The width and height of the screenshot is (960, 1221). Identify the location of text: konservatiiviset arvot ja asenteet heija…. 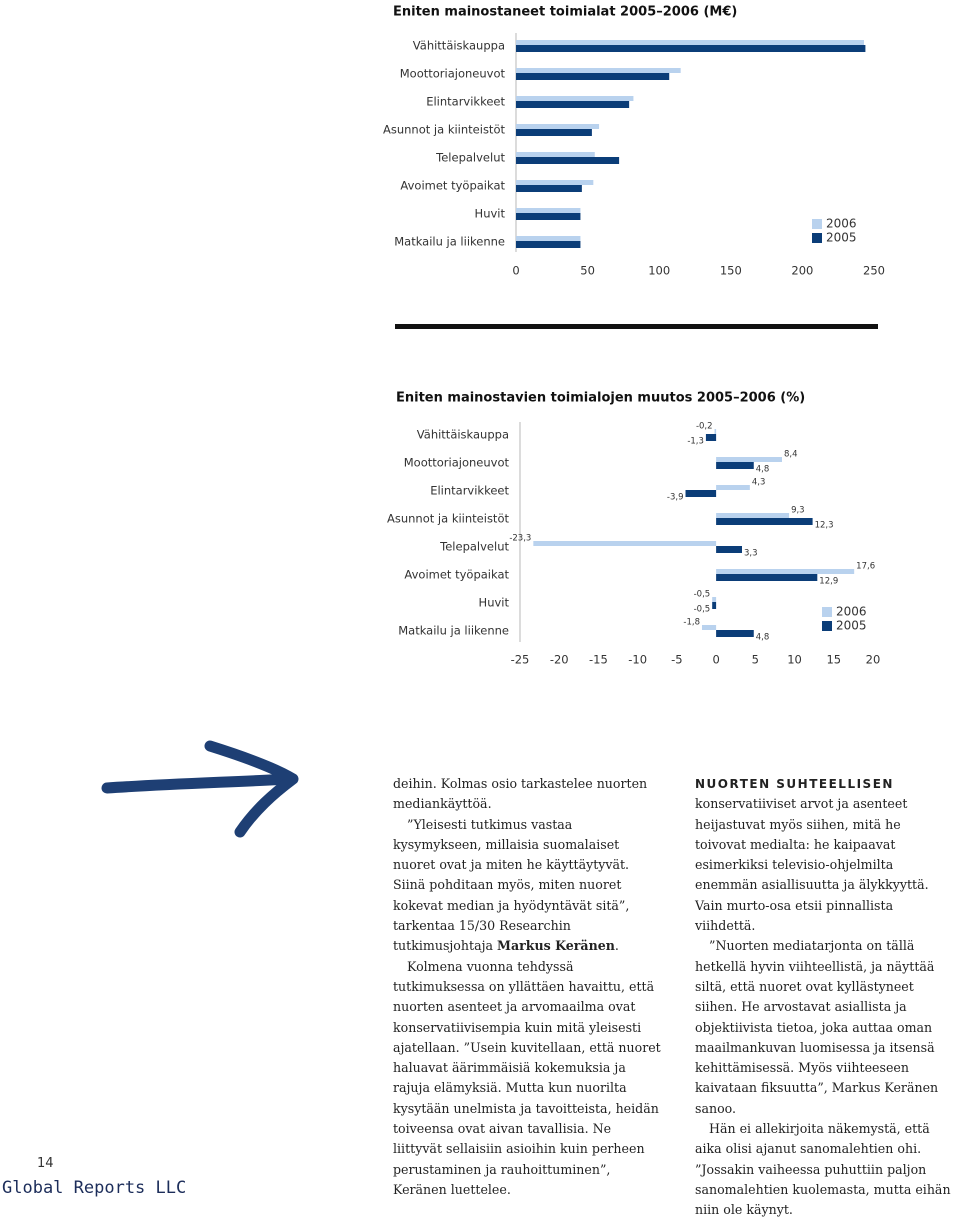
(812, 865).